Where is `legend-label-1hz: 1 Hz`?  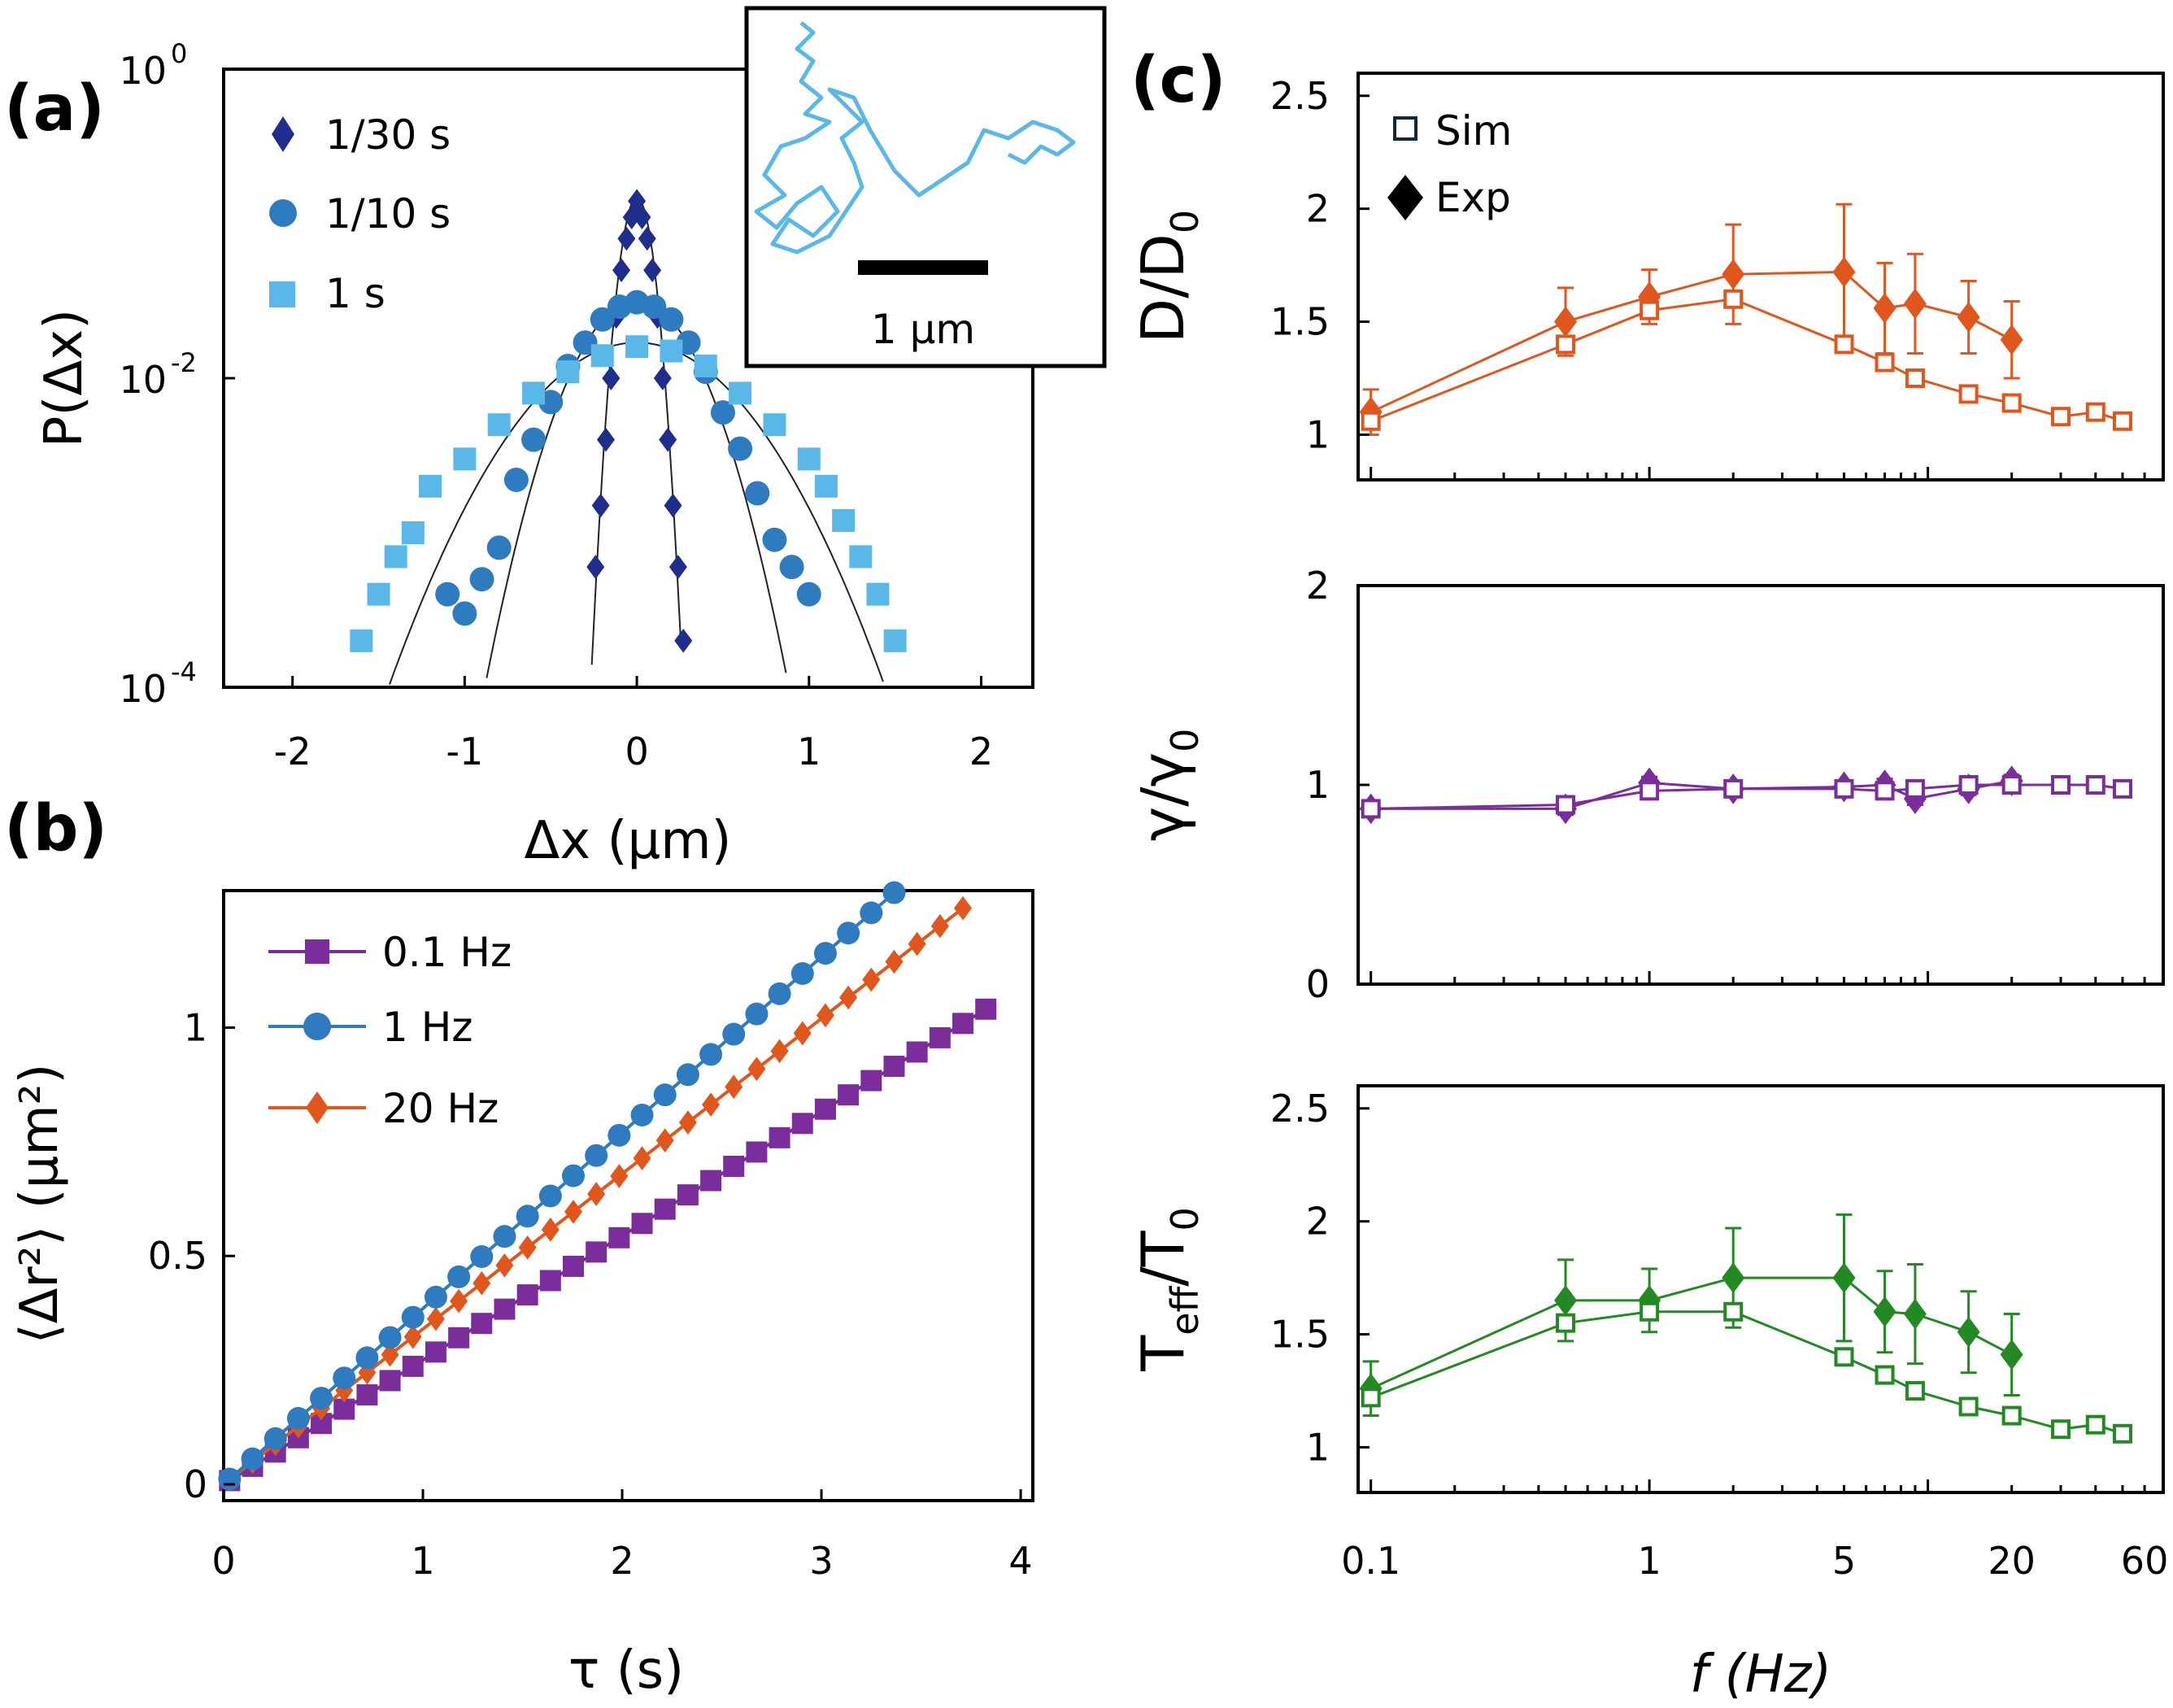
legend-label-1hz: 1 Hz is located at coordinates (427, 1027).